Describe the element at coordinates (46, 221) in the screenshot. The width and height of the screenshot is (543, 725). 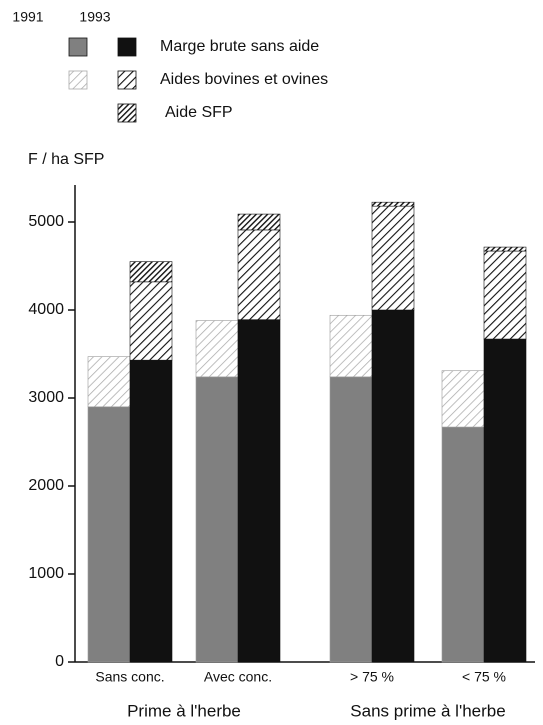
I see `y-tick-label: 5000` at that location.